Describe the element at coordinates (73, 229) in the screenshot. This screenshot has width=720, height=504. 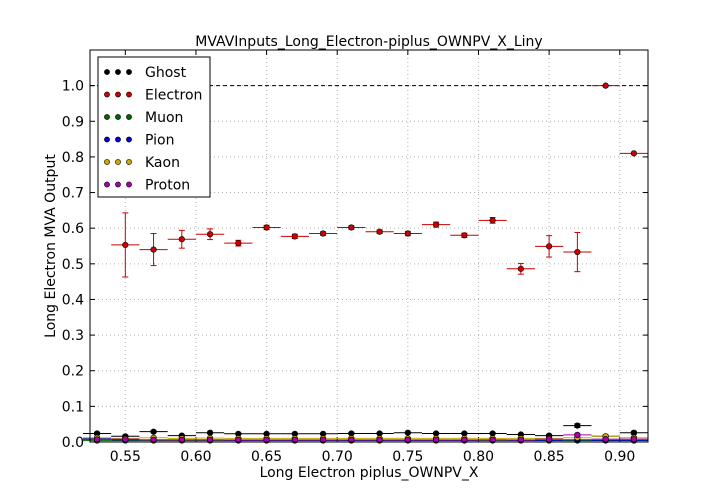
I see `y-tick-label: 0.6` at that location.